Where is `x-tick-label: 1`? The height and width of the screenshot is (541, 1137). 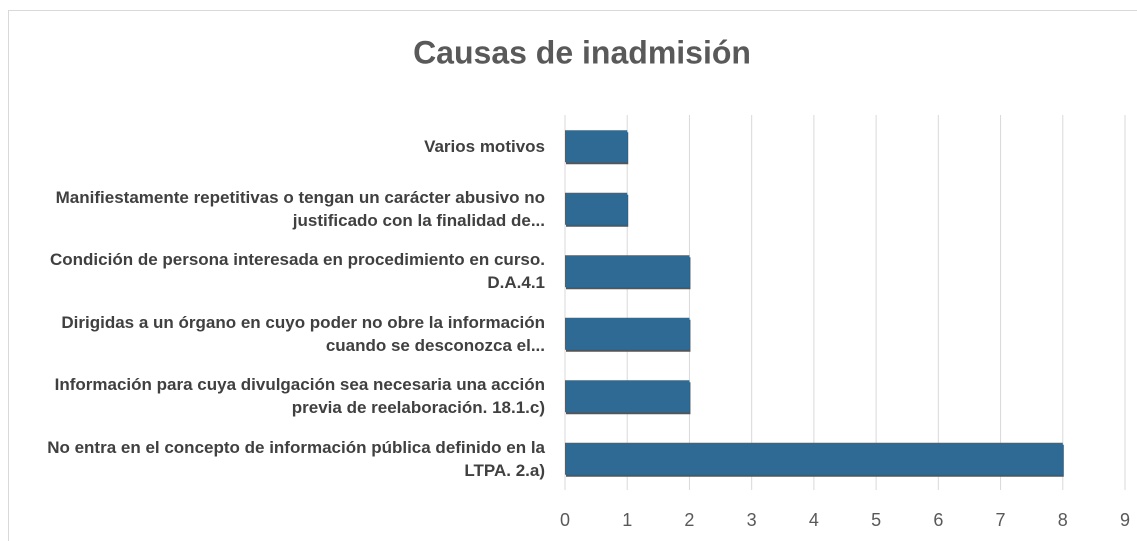 x-tick-label: 1 is located at coordinates (627, 520).